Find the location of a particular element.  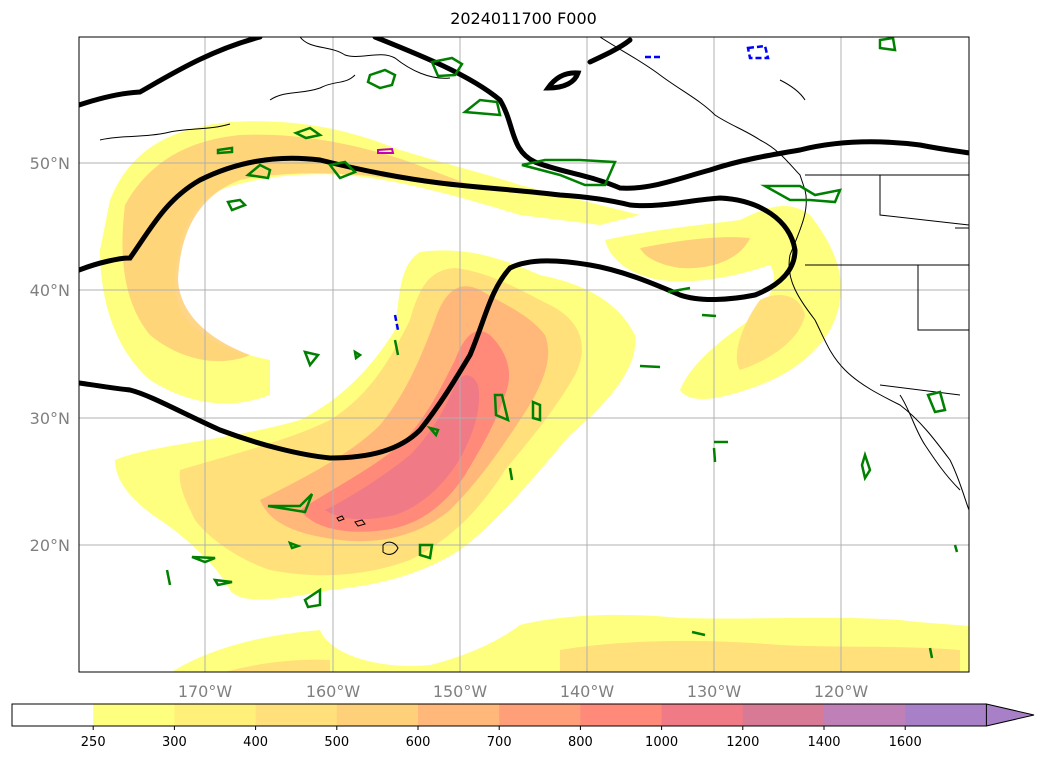

colorbar-tick-label: 800 is located at coordinates (580, 742).